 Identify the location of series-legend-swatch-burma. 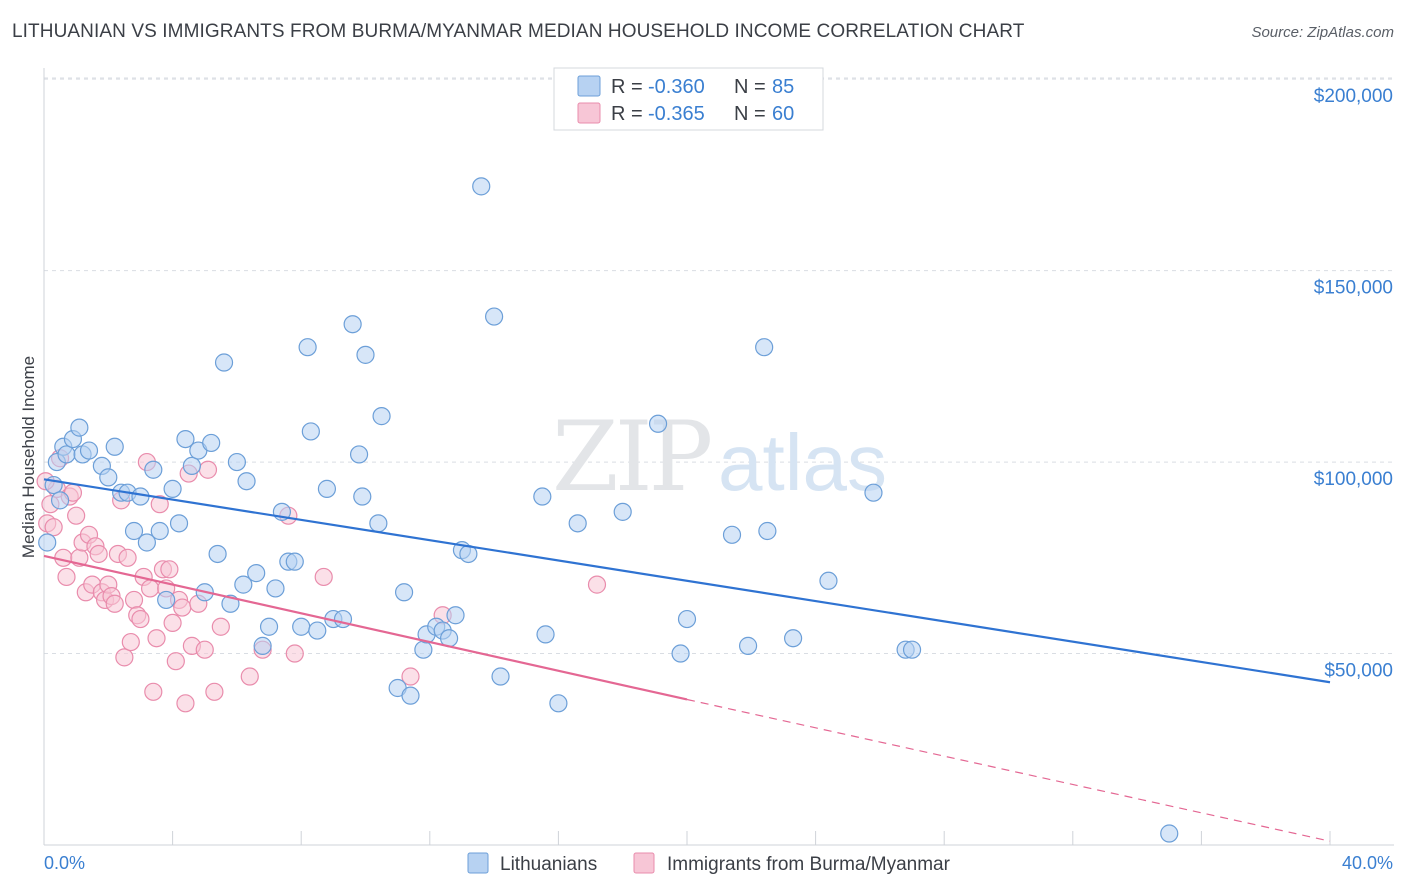
(644, 863).